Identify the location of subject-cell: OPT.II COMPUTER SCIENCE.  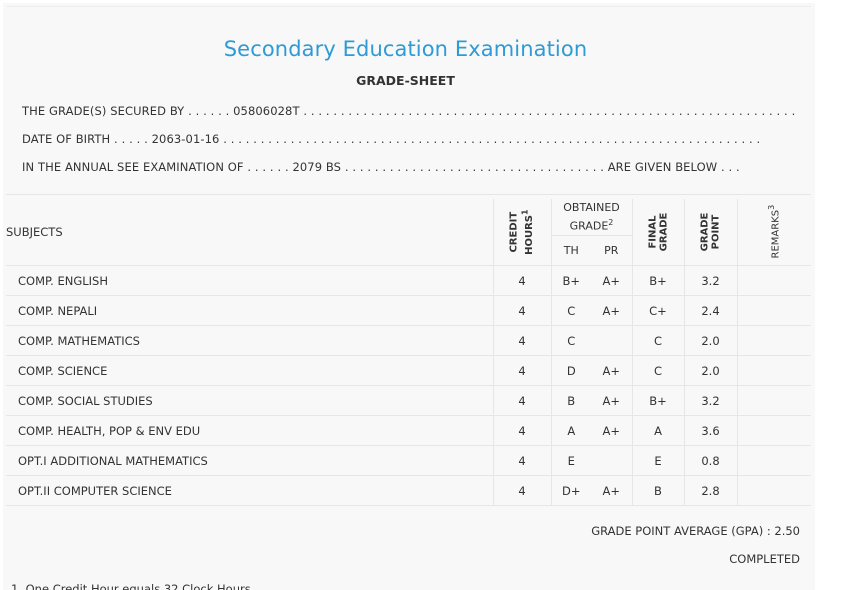
(249, 490).